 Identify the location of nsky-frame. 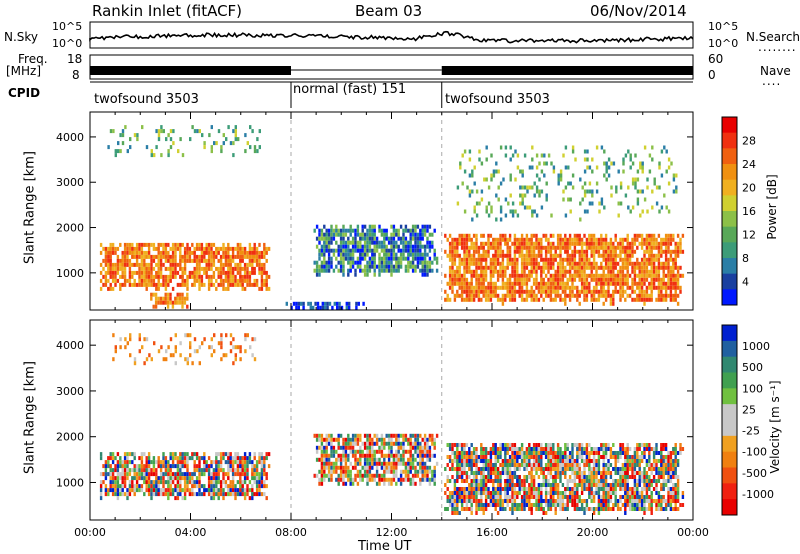
(391, 35).